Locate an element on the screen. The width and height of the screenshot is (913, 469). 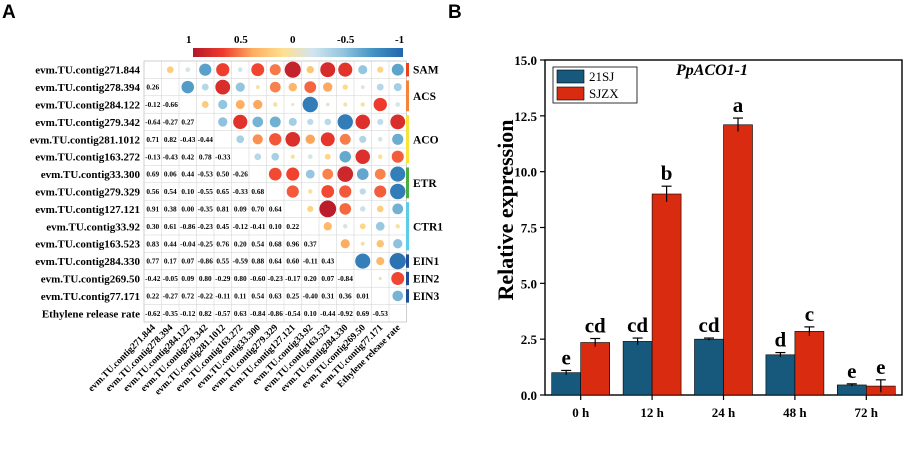
y-tick-label: 10.0 is located at coordinates (525, 172).